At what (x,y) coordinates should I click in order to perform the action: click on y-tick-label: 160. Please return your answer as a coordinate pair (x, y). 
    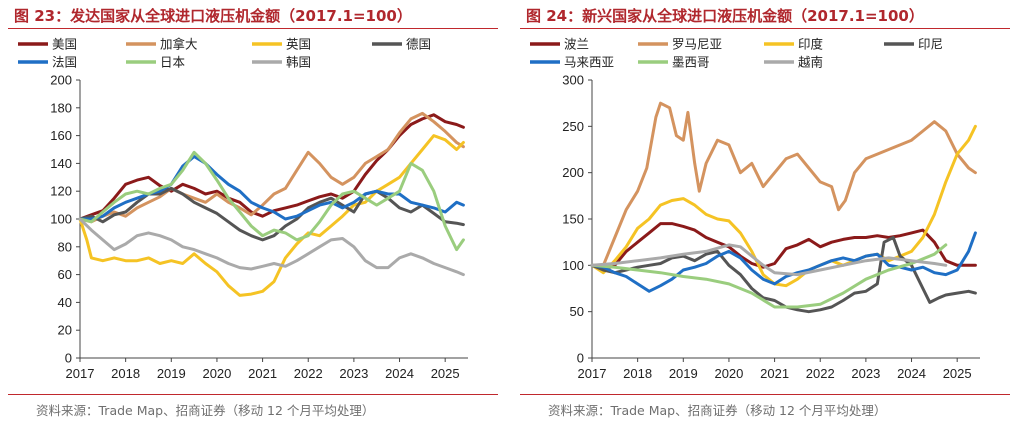
    Looking at the image, I should click on (61, 135).